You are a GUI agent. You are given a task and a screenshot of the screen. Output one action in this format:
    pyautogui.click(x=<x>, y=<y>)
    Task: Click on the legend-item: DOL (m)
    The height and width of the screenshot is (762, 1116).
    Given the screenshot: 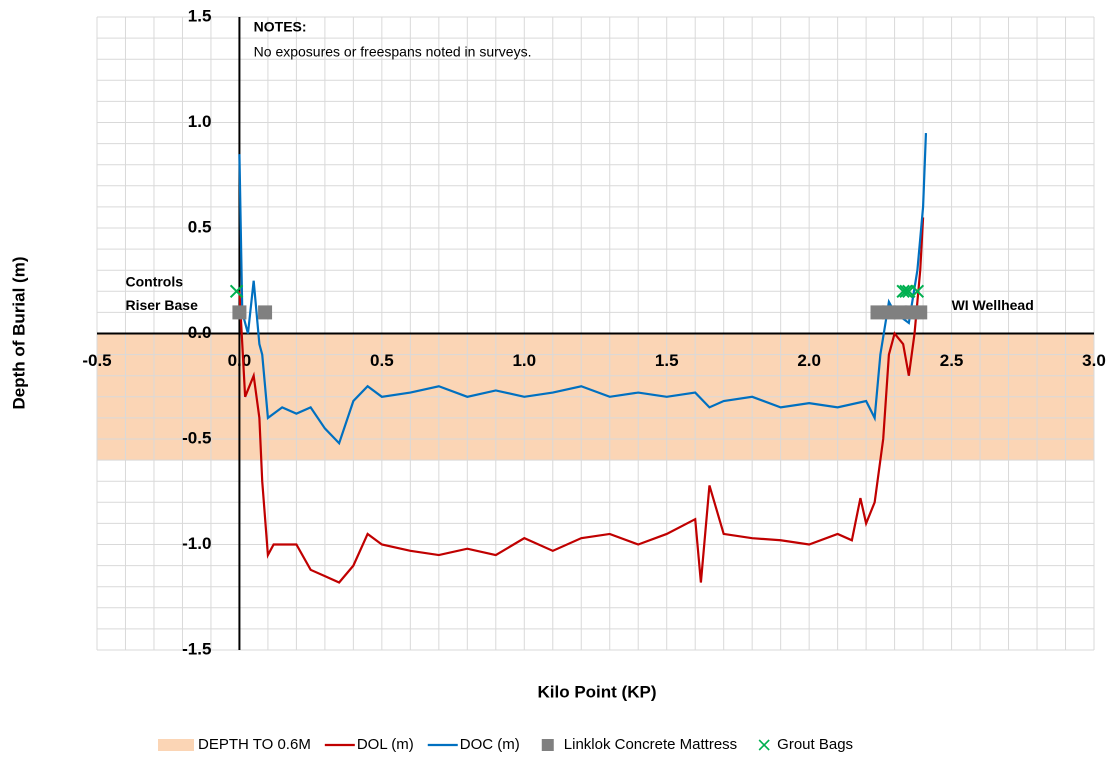 What is the action you would take?
    pyautogui.click(x=369, y=744)
    